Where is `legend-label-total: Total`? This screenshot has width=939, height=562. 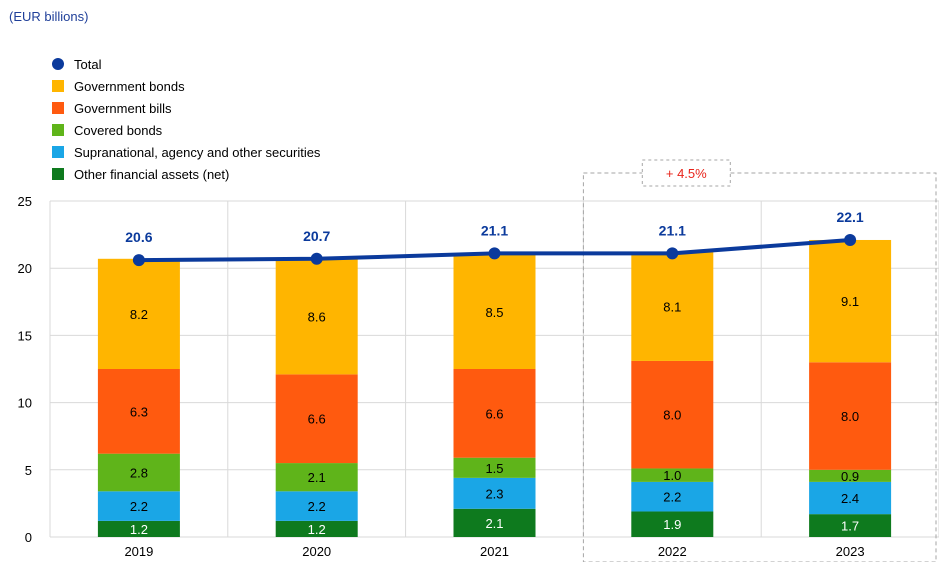 legend-label-total: Total is located at coordinates (88, 64).